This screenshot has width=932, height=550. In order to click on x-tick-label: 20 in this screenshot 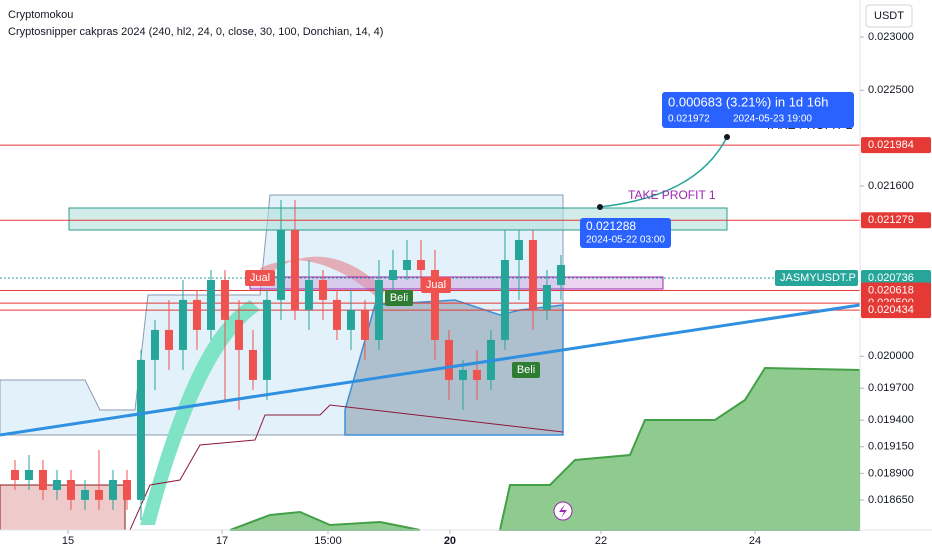, I will do `click(450, 541)`.